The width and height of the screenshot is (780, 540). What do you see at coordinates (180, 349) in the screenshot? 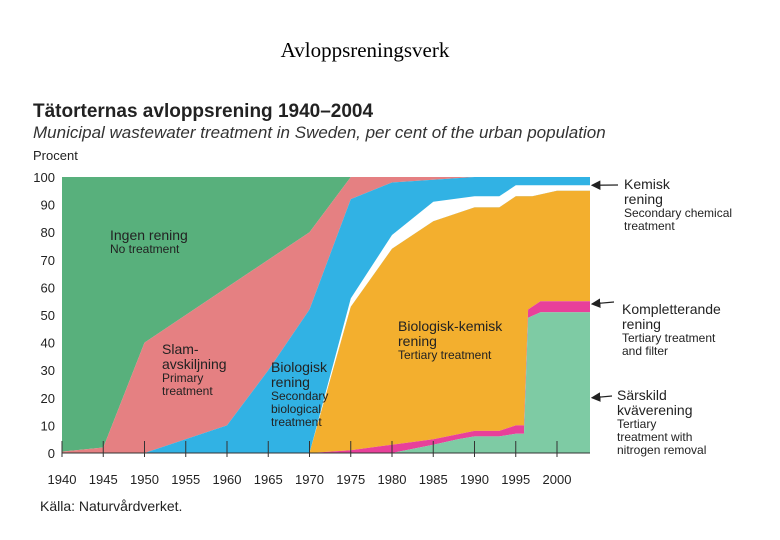
I see `annotation-primary-main-line: Slam-` at bounding box center [180, 349].